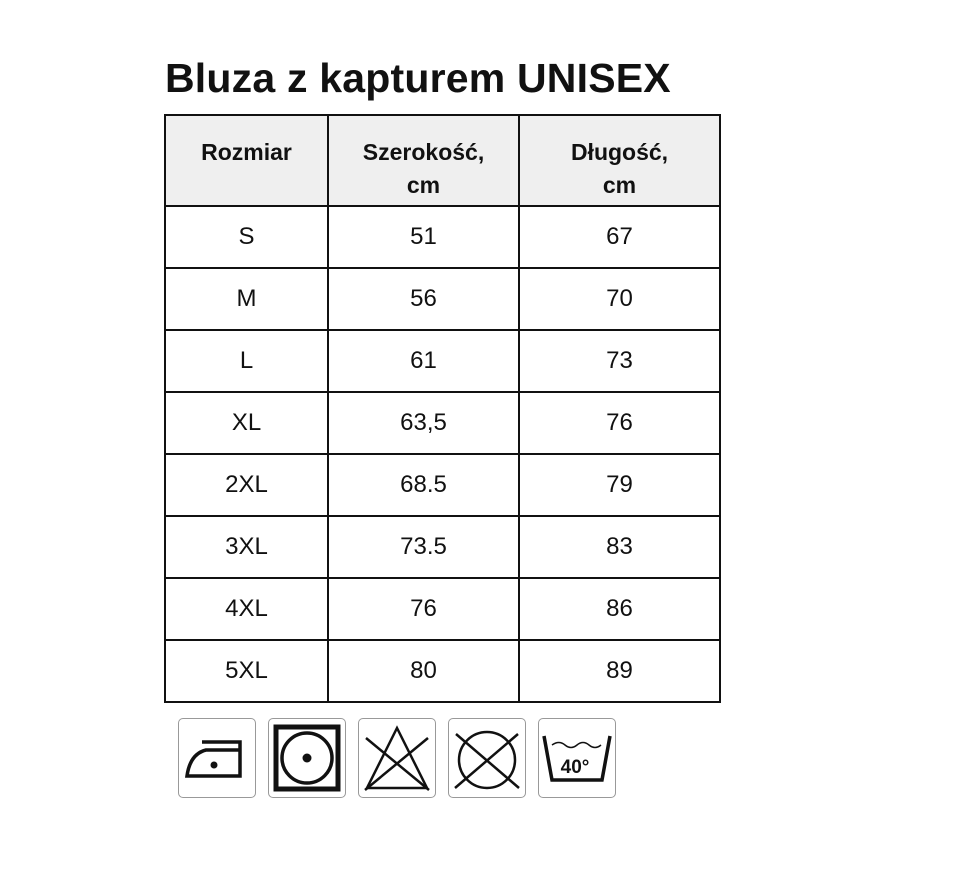 Image resolution: width=960 pixels, height=877 pixels. Describe the element at coordinates (246, 299) in the screenshot. I see `cell-size: M` at that location.